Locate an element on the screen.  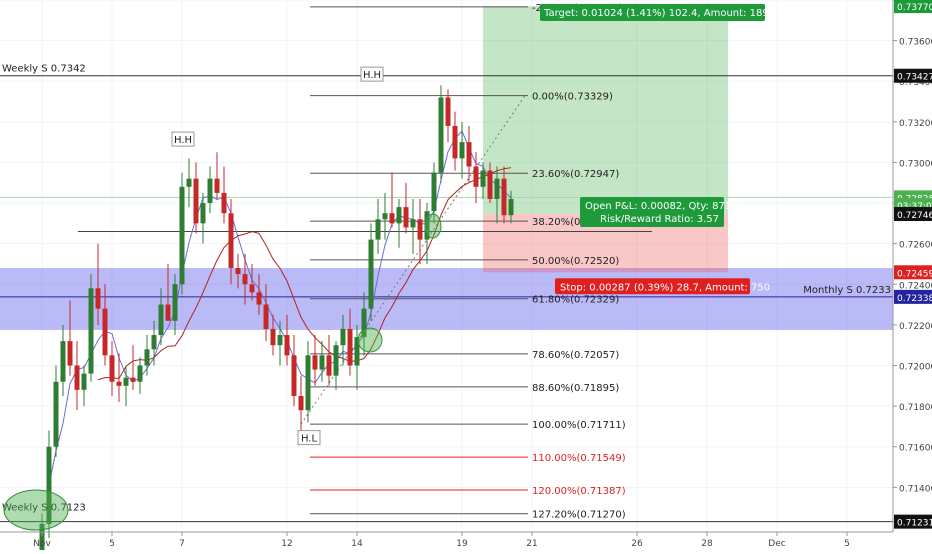
x-tick-label-7: 26 is located at coordinates (637, 544).